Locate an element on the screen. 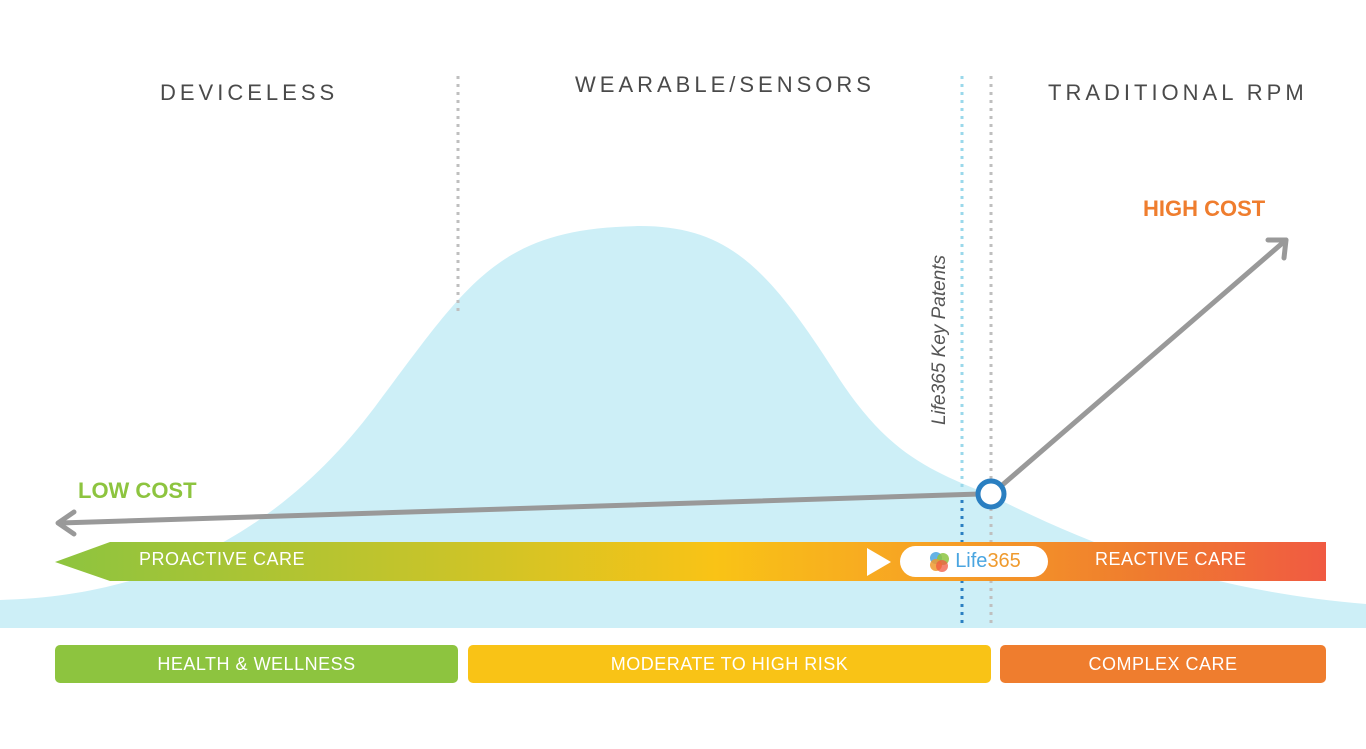 This screenshot has width=1366, height=749. header-traditional-rpm: TRADITIONAL RPM is located at coordinates (1178, 92).